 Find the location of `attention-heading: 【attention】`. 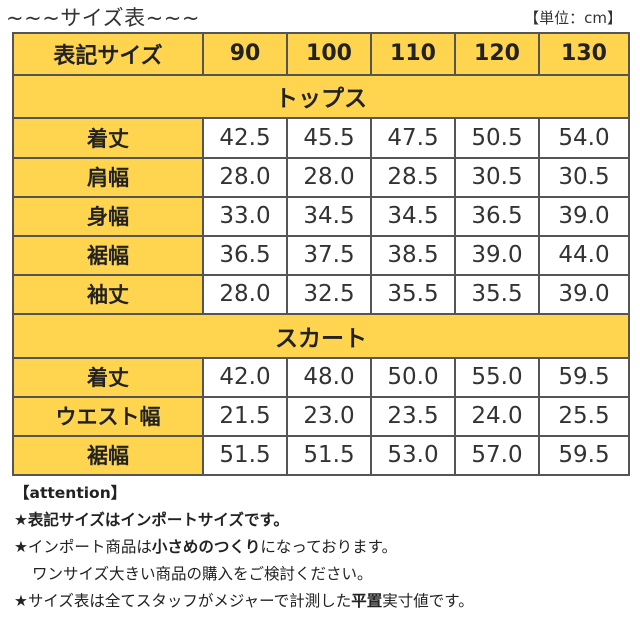

attention-heading: 【attention】 is located at coordinates (70, 493).